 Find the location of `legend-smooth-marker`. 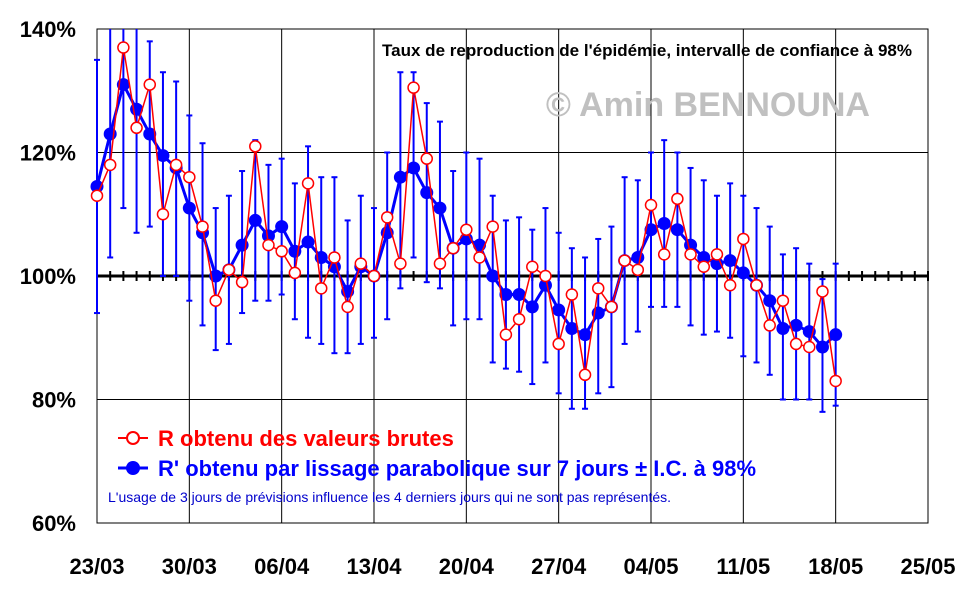

legend-smooth-marker is located at coordinates (133, 468).